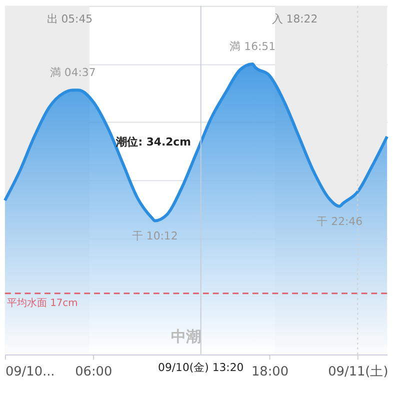 Image resolution: width=394 pixels, height=400 pixels. Describe the element at coordinates (295, 19) in the screenshot. I see `band-label: 入 18:22` at that location.